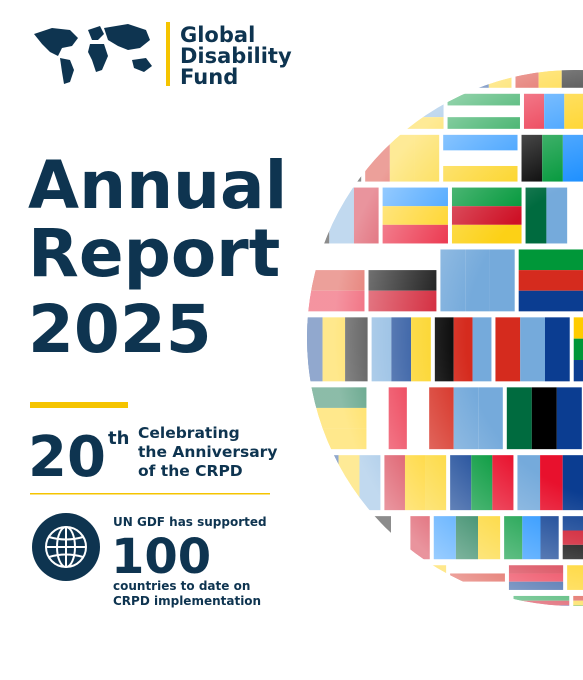  Describe the element at coordinates (181, 586) in the screenshot. I see `stat-text: countries to date on` at that location.